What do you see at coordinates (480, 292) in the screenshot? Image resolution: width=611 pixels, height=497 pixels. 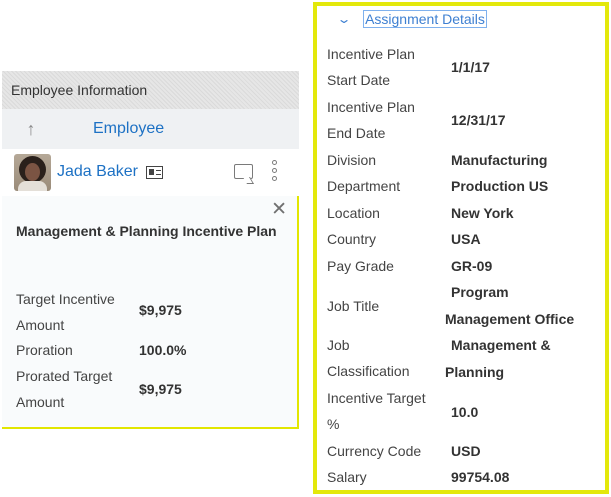 I see `job-title-value-line1: Program` at bounding box center [480, 292].